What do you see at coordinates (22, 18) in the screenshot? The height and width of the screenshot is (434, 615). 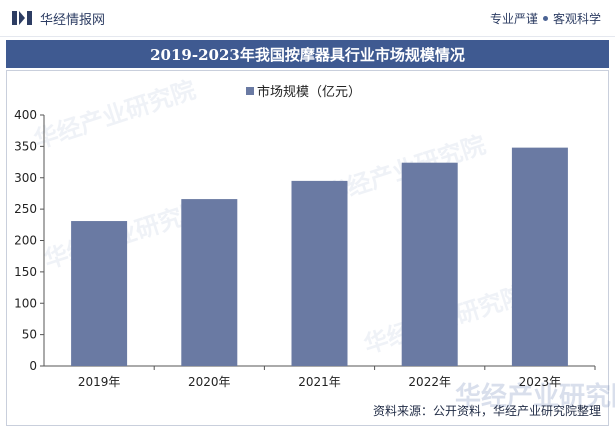 I see `brand-logo-icon` at bounding box center [22, 18].